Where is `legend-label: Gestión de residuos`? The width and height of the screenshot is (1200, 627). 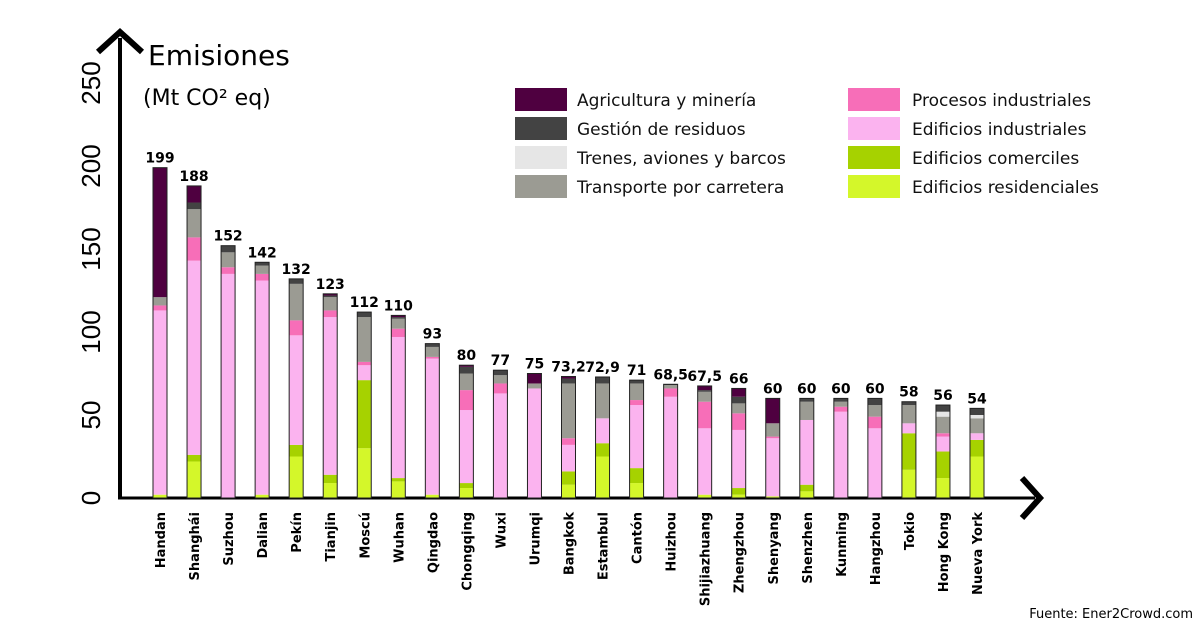
legend-label: Gestión de residuos is located at coordinates (661, 130).